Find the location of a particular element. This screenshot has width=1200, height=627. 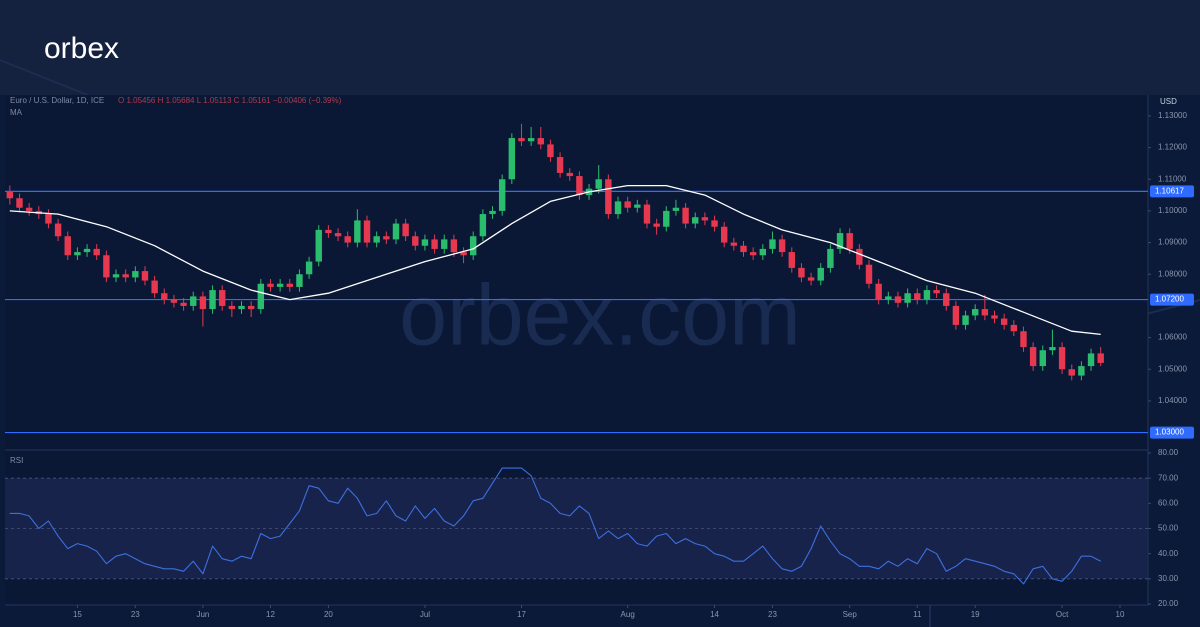

y-tick-label: 1.10000 is located at coordinates (1172, 210).